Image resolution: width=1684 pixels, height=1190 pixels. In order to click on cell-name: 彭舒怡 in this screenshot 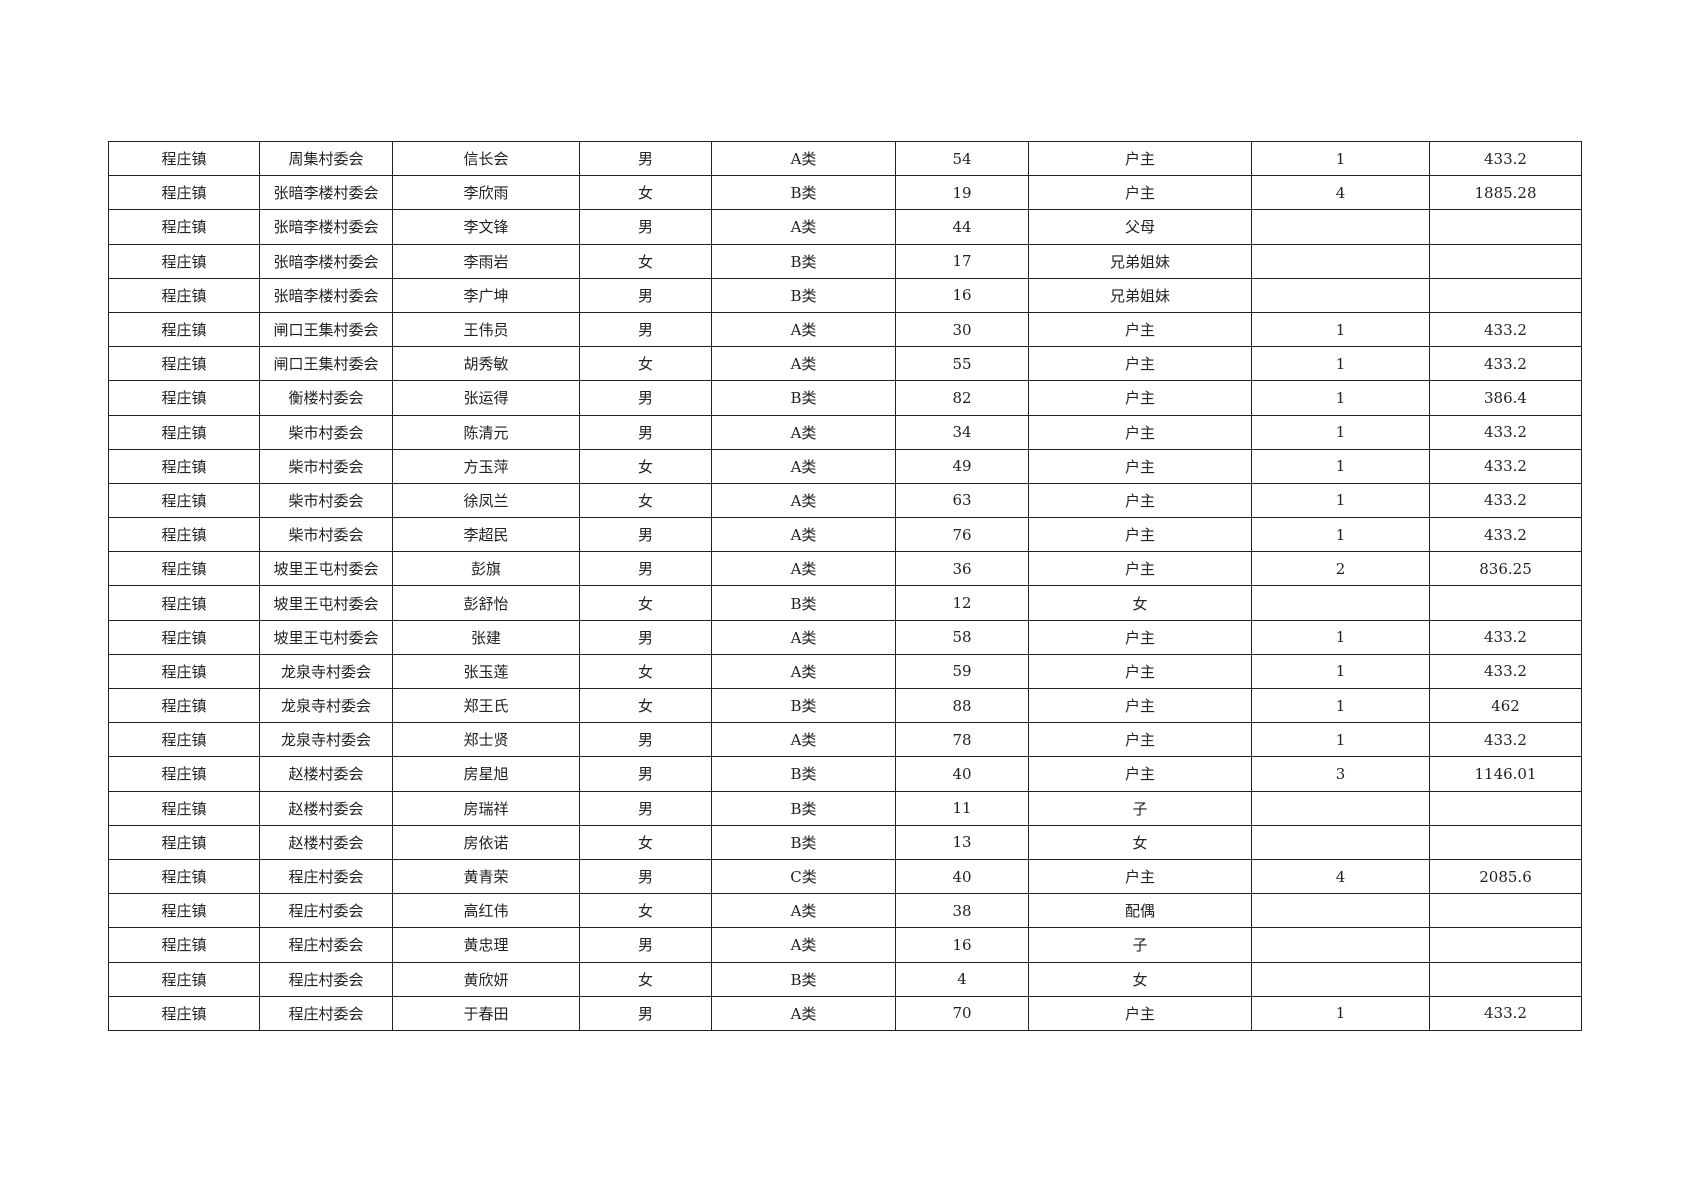, I will do `click(486, 603)`.